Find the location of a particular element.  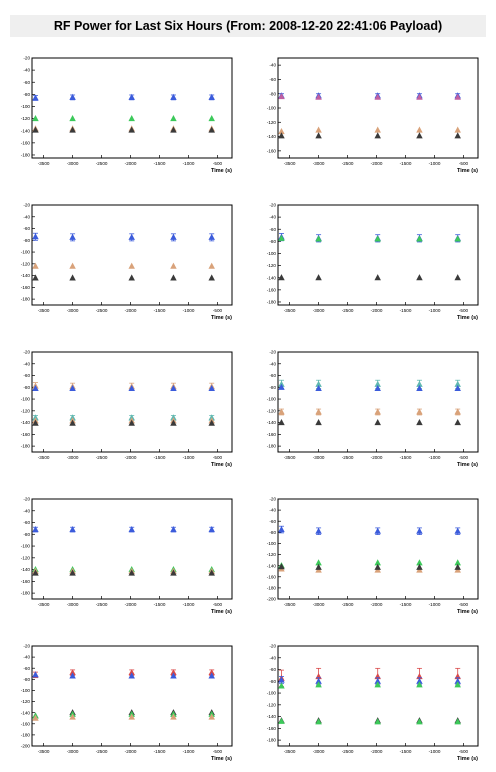

x-tick-label: -3000 is located at coordinates (73, 604).